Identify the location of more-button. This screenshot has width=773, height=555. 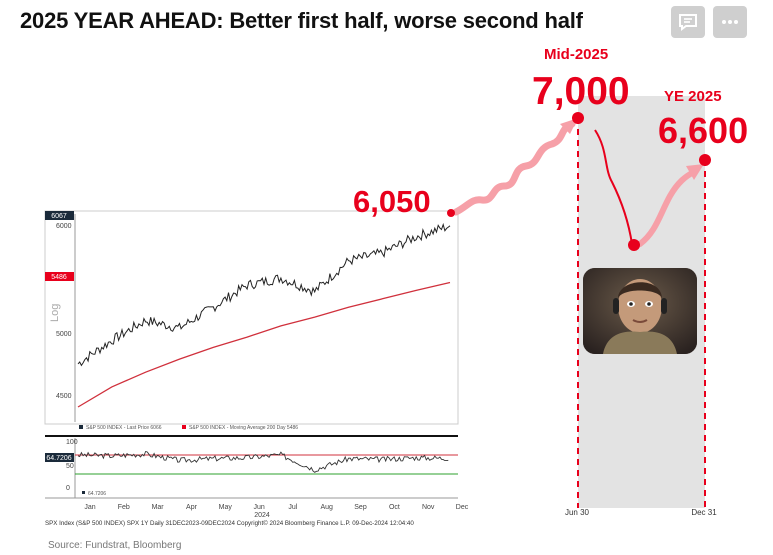
(730, 22).